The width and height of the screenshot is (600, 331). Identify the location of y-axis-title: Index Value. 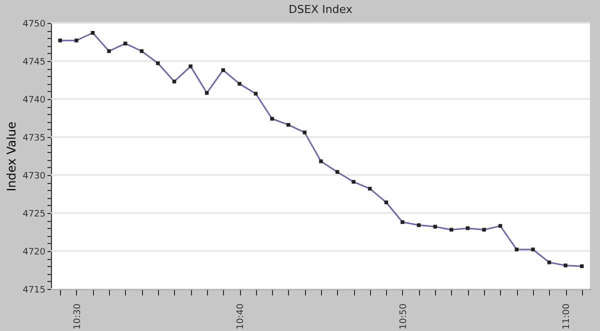
(11, 157).